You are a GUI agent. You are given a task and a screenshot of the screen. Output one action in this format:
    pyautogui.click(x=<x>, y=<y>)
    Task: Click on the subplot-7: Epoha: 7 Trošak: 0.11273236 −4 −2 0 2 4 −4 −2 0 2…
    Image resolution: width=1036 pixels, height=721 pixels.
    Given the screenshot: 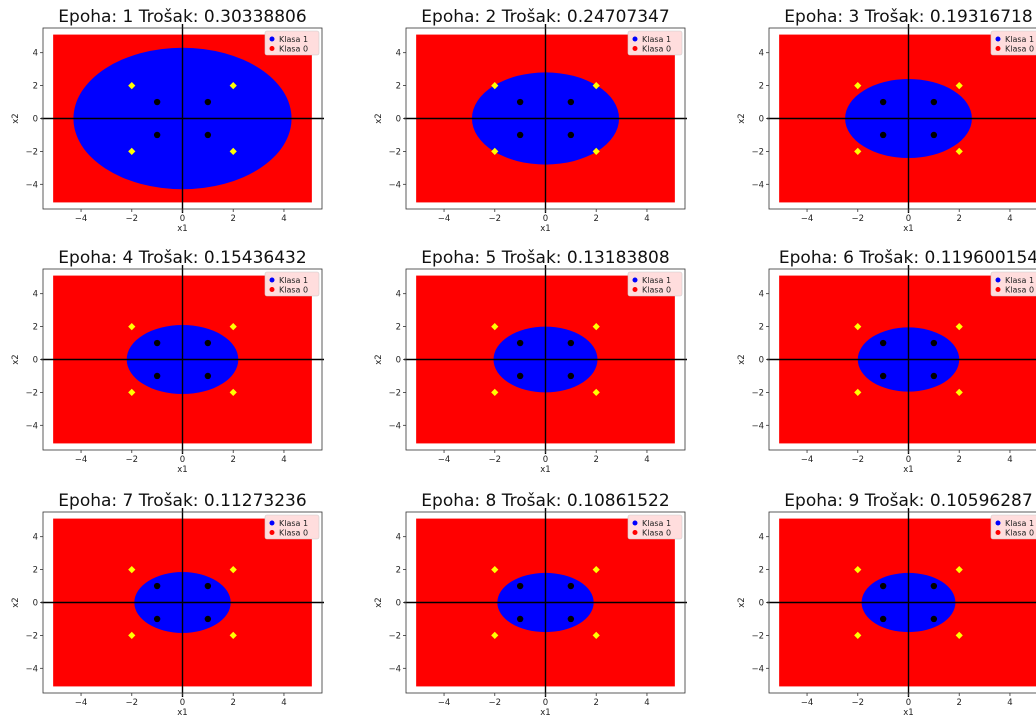 What is the action you would take?
    pyautogui.click(x=167, y=604)
    